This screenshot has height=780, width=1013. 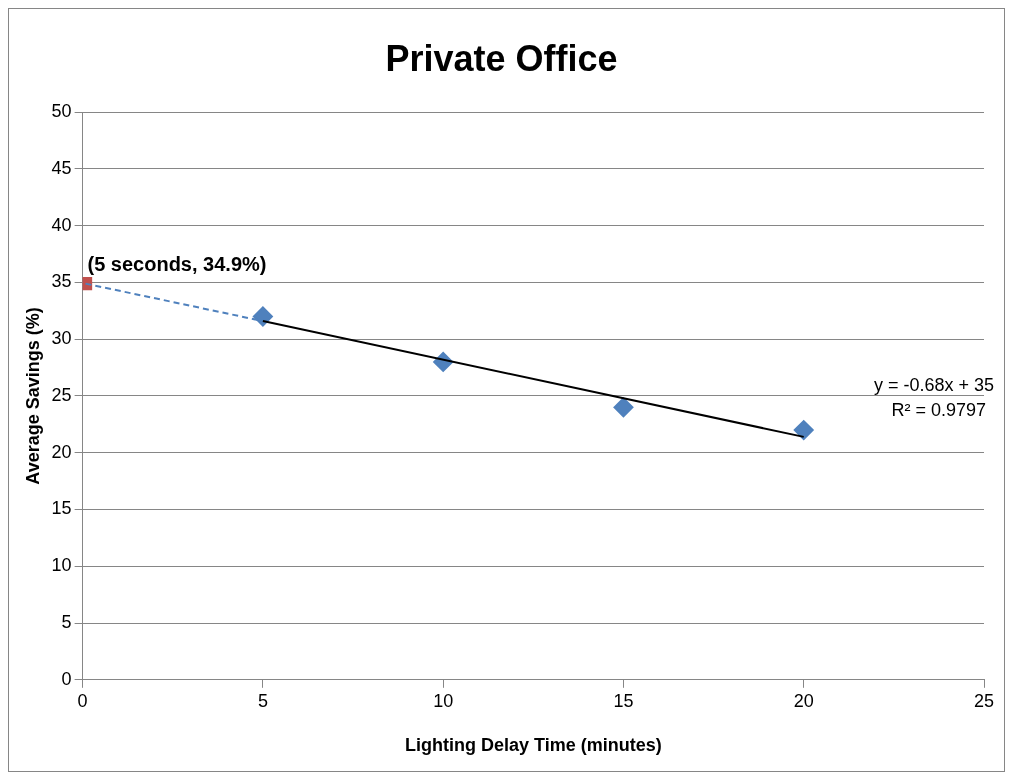 I want to click on y-tick-label: 50, so click(x=61, y=111).